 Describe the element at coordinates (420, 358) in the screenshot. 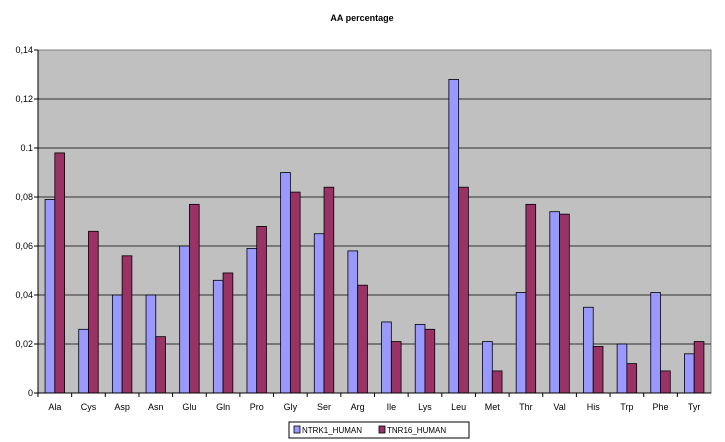

I see `bar-ntrk1-human-lys` at that location.